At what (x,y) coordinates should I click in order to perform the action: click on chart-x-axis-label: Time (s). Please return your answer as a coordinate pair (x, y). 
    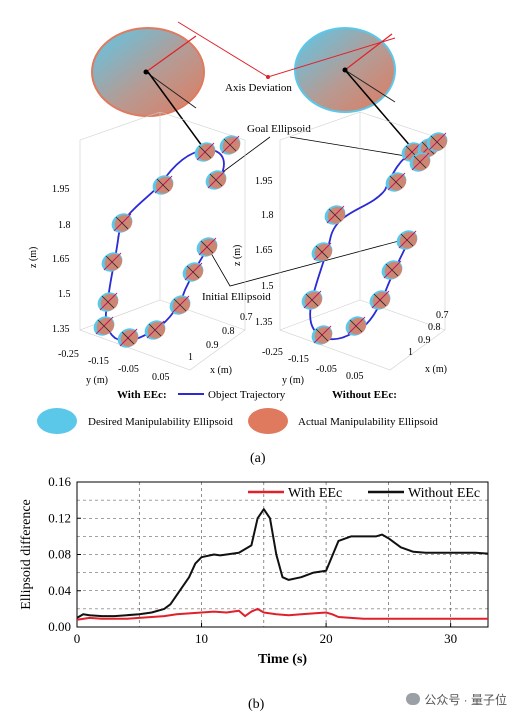
    Looking at the image, I should click on (282, 659).